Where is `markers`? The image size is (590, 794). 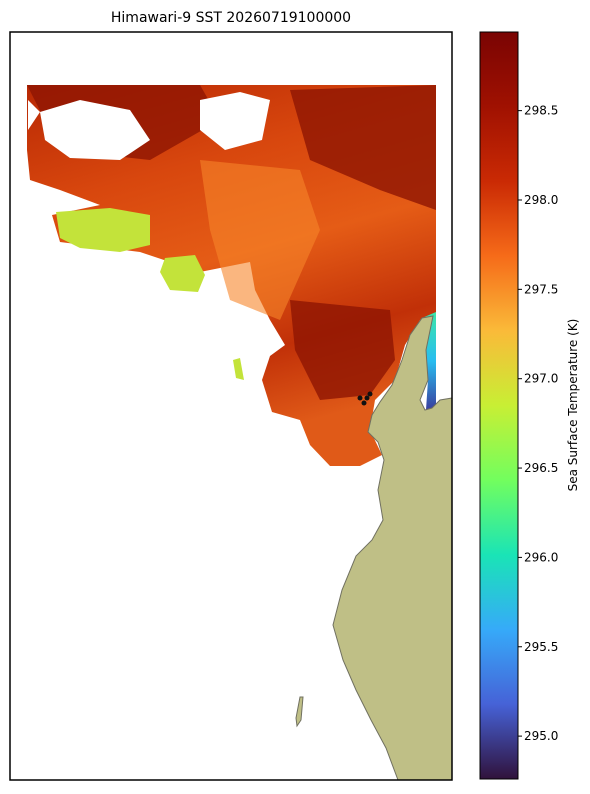 markers is located at coordinates (365, 398).